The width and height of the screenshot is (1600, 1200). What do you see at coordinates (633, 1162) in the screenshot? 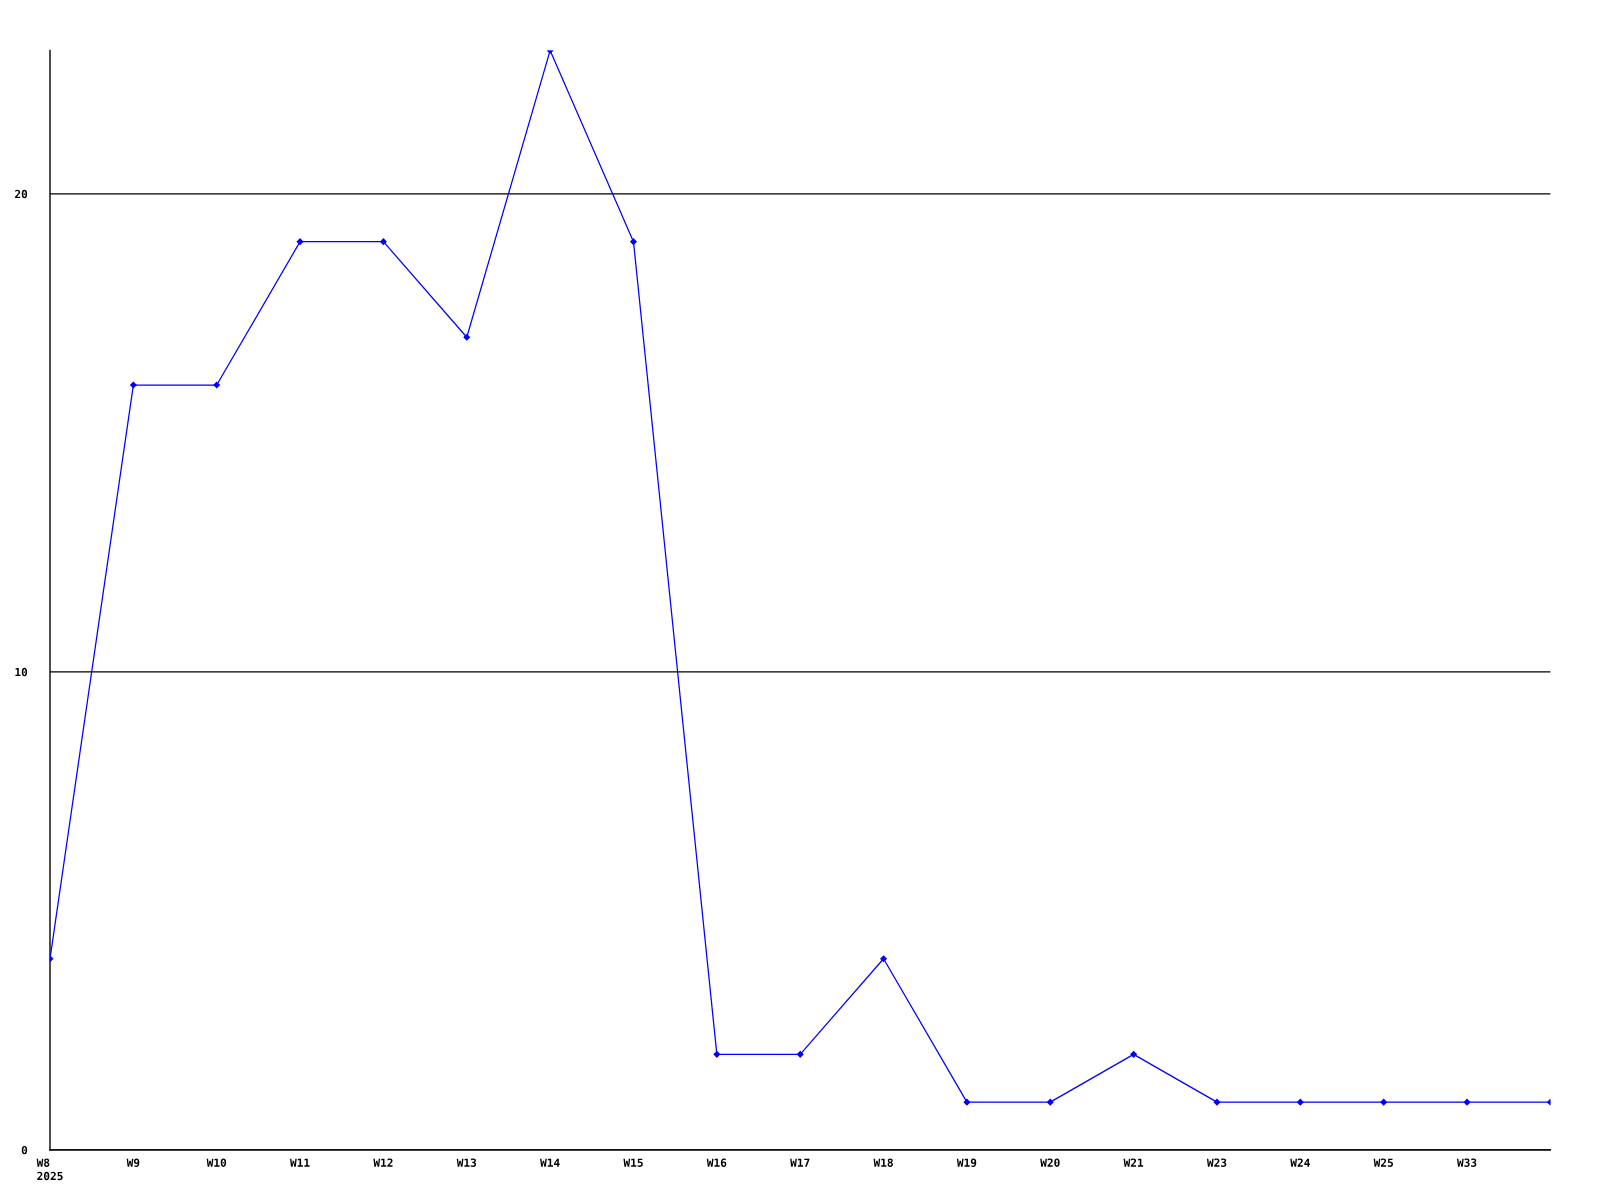
I see `x-tick-label: W15` at bounding box center [633, 1162].